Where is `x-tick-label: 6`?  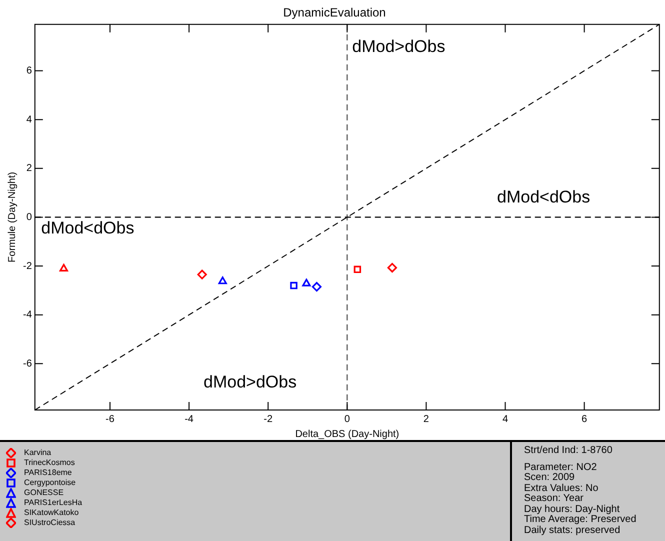 x-tick-label: 6 is located at coordinates (585, 419).